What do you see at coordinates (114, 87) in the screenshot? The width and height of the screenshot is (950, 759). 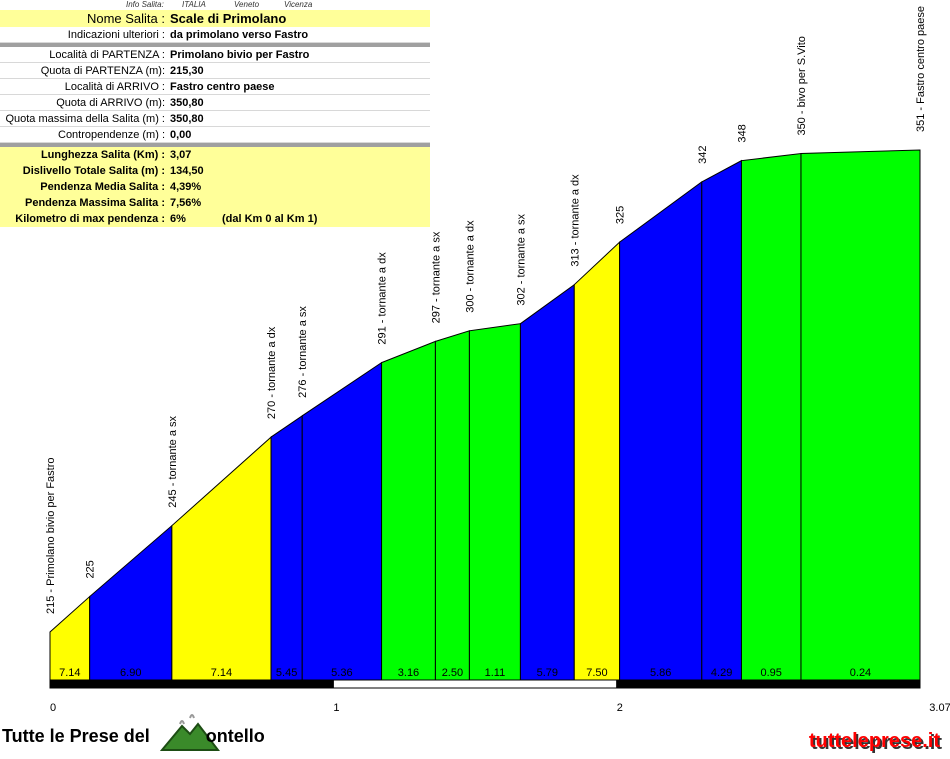 I see `detail-label: Località di ARRIVO :` at bounding box center [114, 87].